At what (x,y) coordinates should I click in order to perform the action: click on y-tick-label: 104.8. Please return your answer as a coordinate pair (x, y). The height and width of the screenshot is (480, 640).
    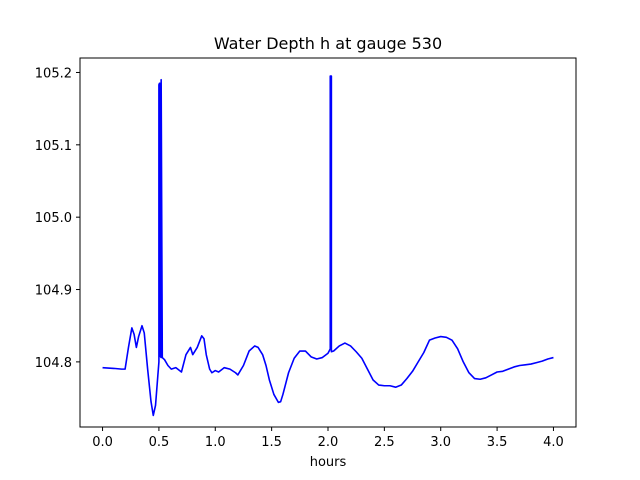
    Looking at the image, I should click on (53, 363).